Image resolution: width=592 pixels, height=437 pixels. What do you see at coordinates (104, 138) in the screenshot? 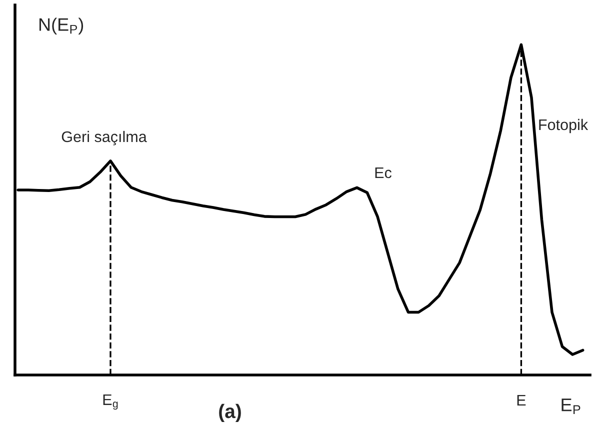
I see `annotation: Geri saçılma` at bounding box center [104, 138].